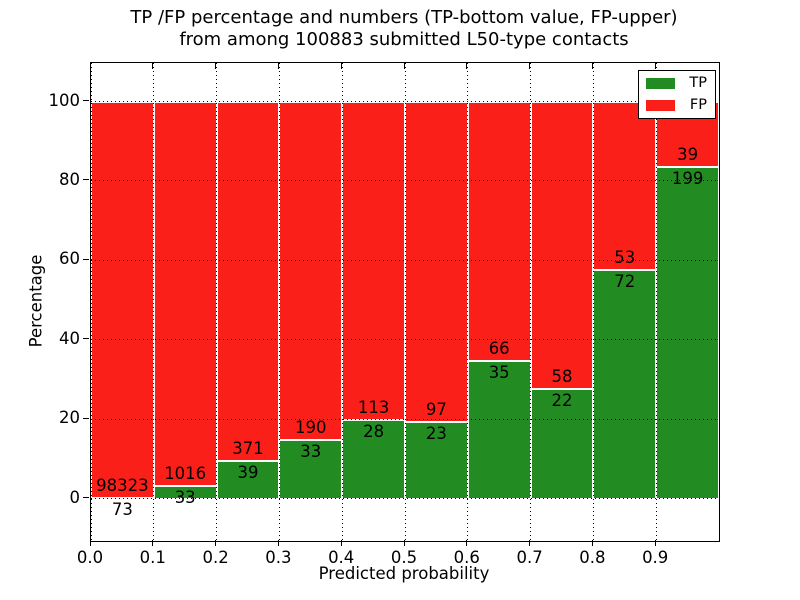 The height and width of the screenshot is (600, 800). Describe the element at coordinates (676, 83) in the screenshot. I see `legend-entry-tp: TP` at that location.